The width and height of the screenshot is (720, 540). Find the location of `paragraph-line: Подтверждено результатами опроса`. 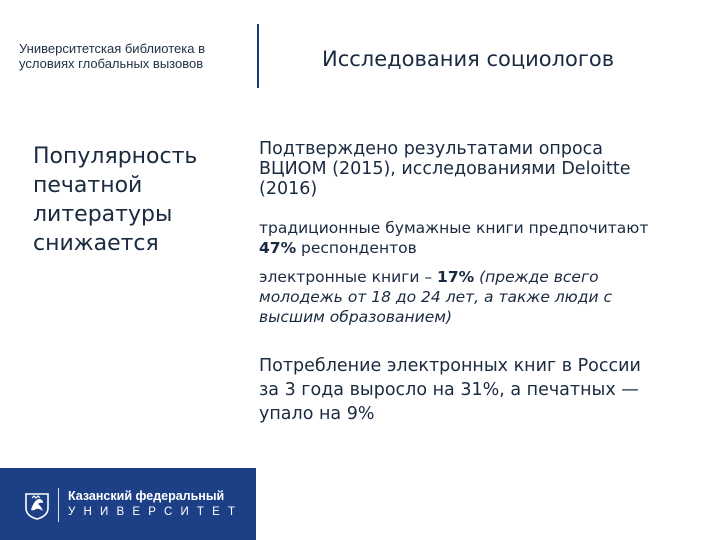

paragraph-line: Подтверждено результатами опроса is located at coordinates (431, 149).